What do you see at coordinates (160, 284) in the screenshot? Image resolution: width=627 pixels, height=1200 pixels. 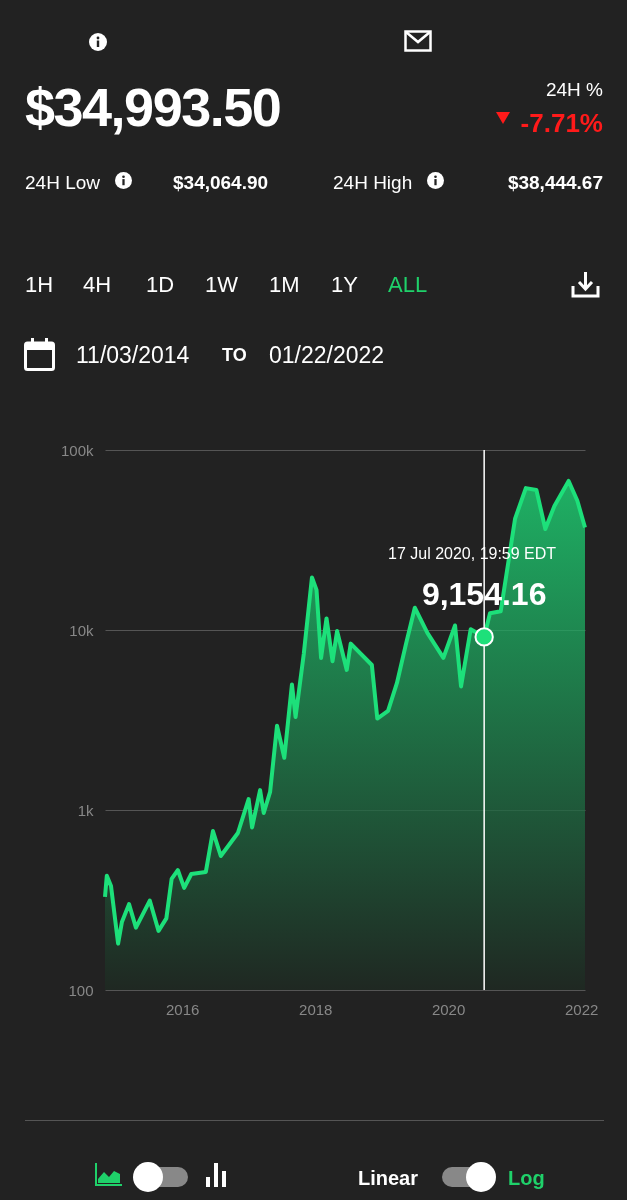 I see `text: 1D` at bounding box center [160, 284].